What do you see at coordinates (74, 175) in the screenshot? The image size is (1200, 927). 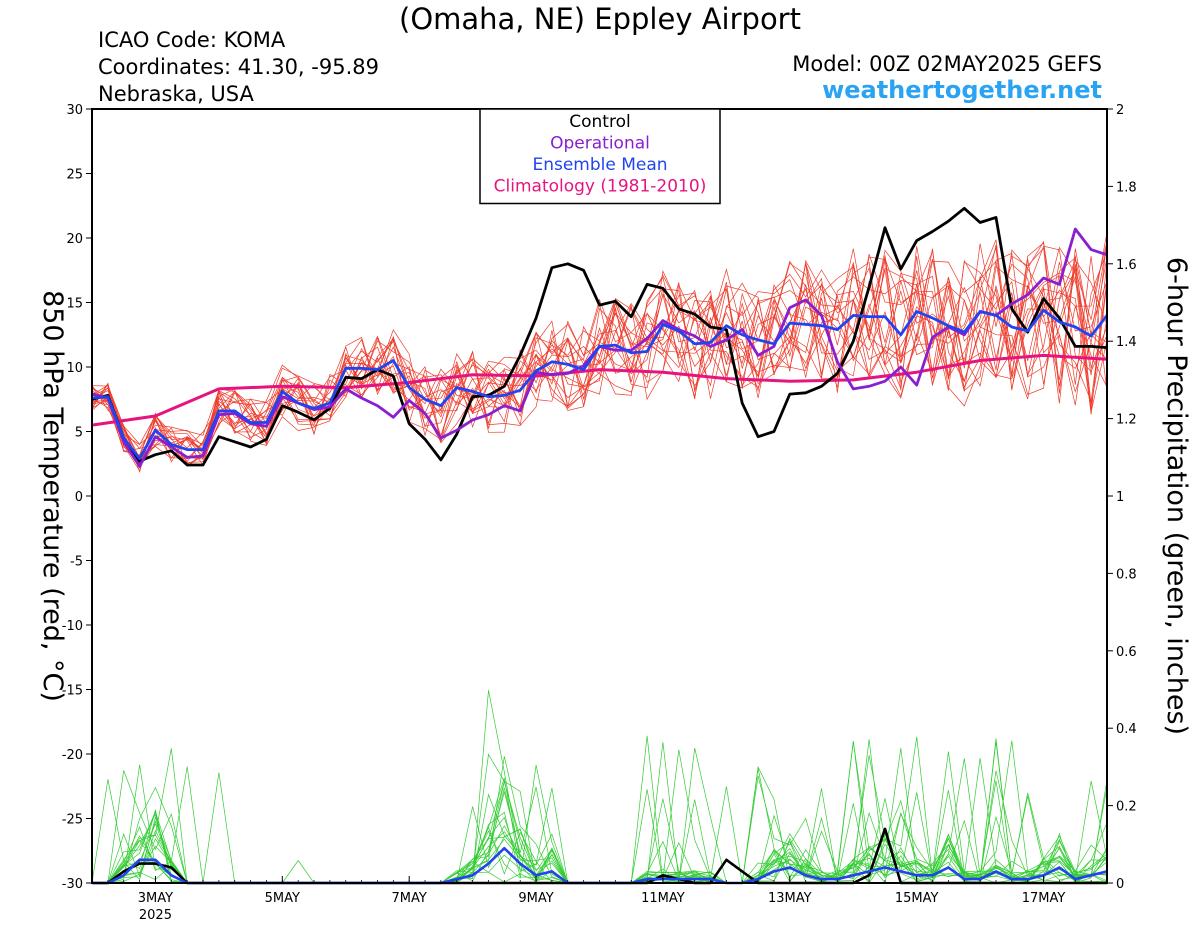 I see `y-left-tick-label: 25` at bounding box center [74, 175].